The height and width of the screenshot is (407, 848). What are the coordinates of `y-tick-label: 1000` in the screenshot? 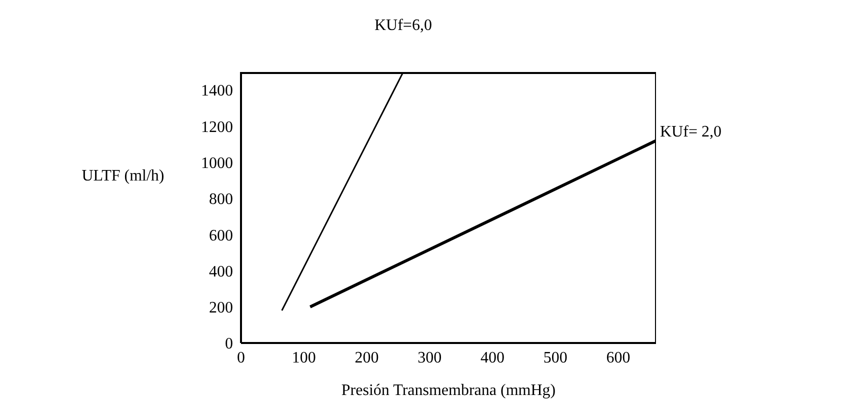 It's located at (217, 163).